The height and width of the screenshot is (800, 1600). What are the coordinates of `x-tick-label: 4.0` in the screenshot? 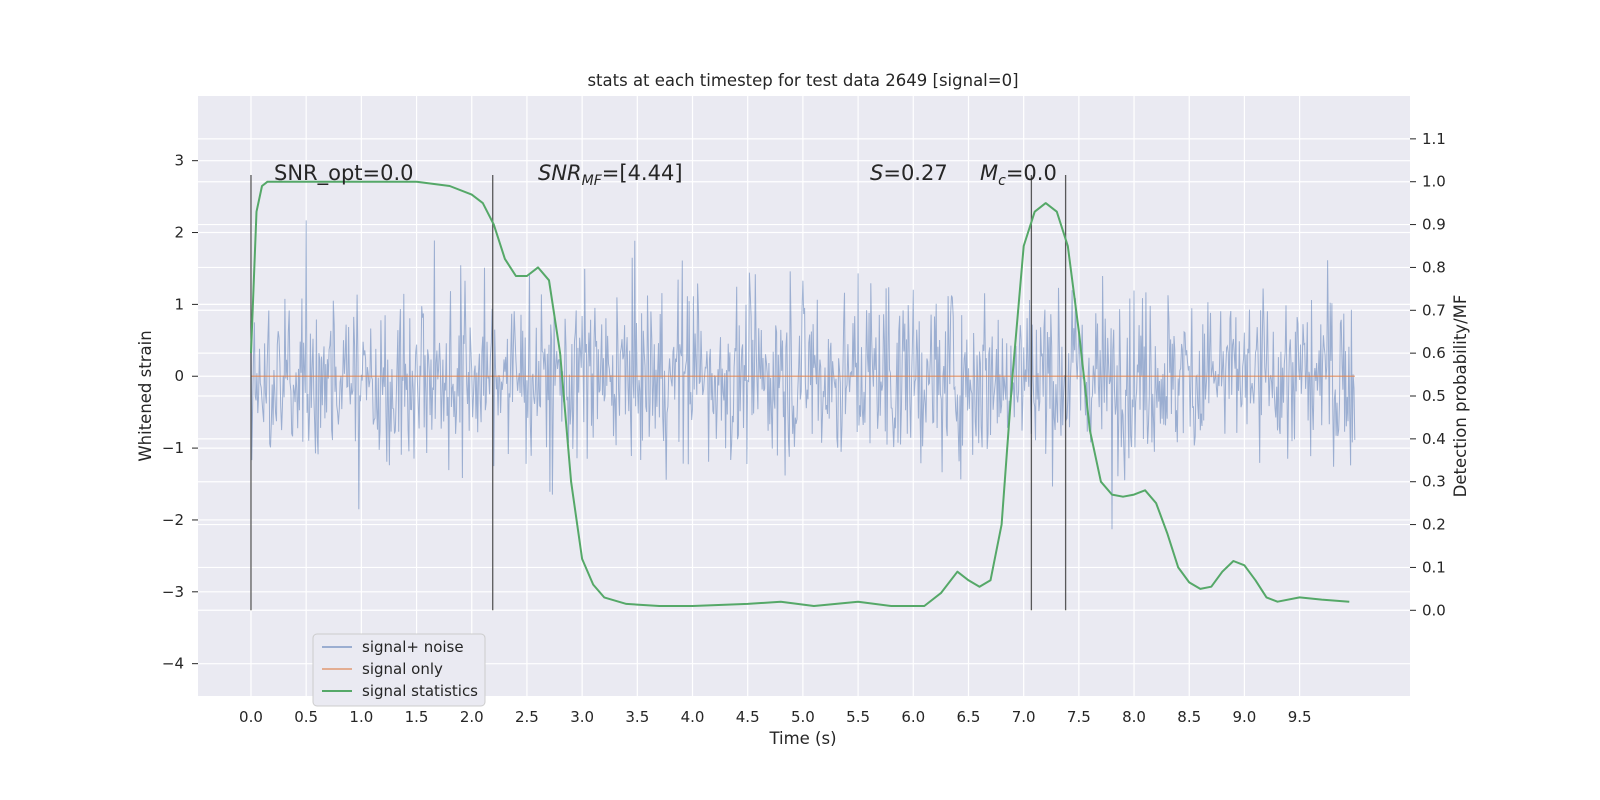 It's located at (693, 717).